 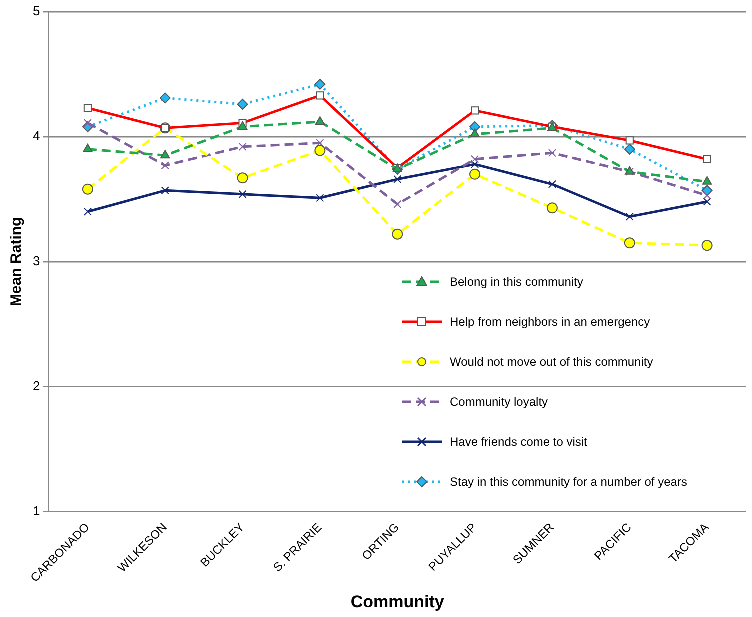 I want to click on y-tick-label: 4, so click(x=36, y=136).